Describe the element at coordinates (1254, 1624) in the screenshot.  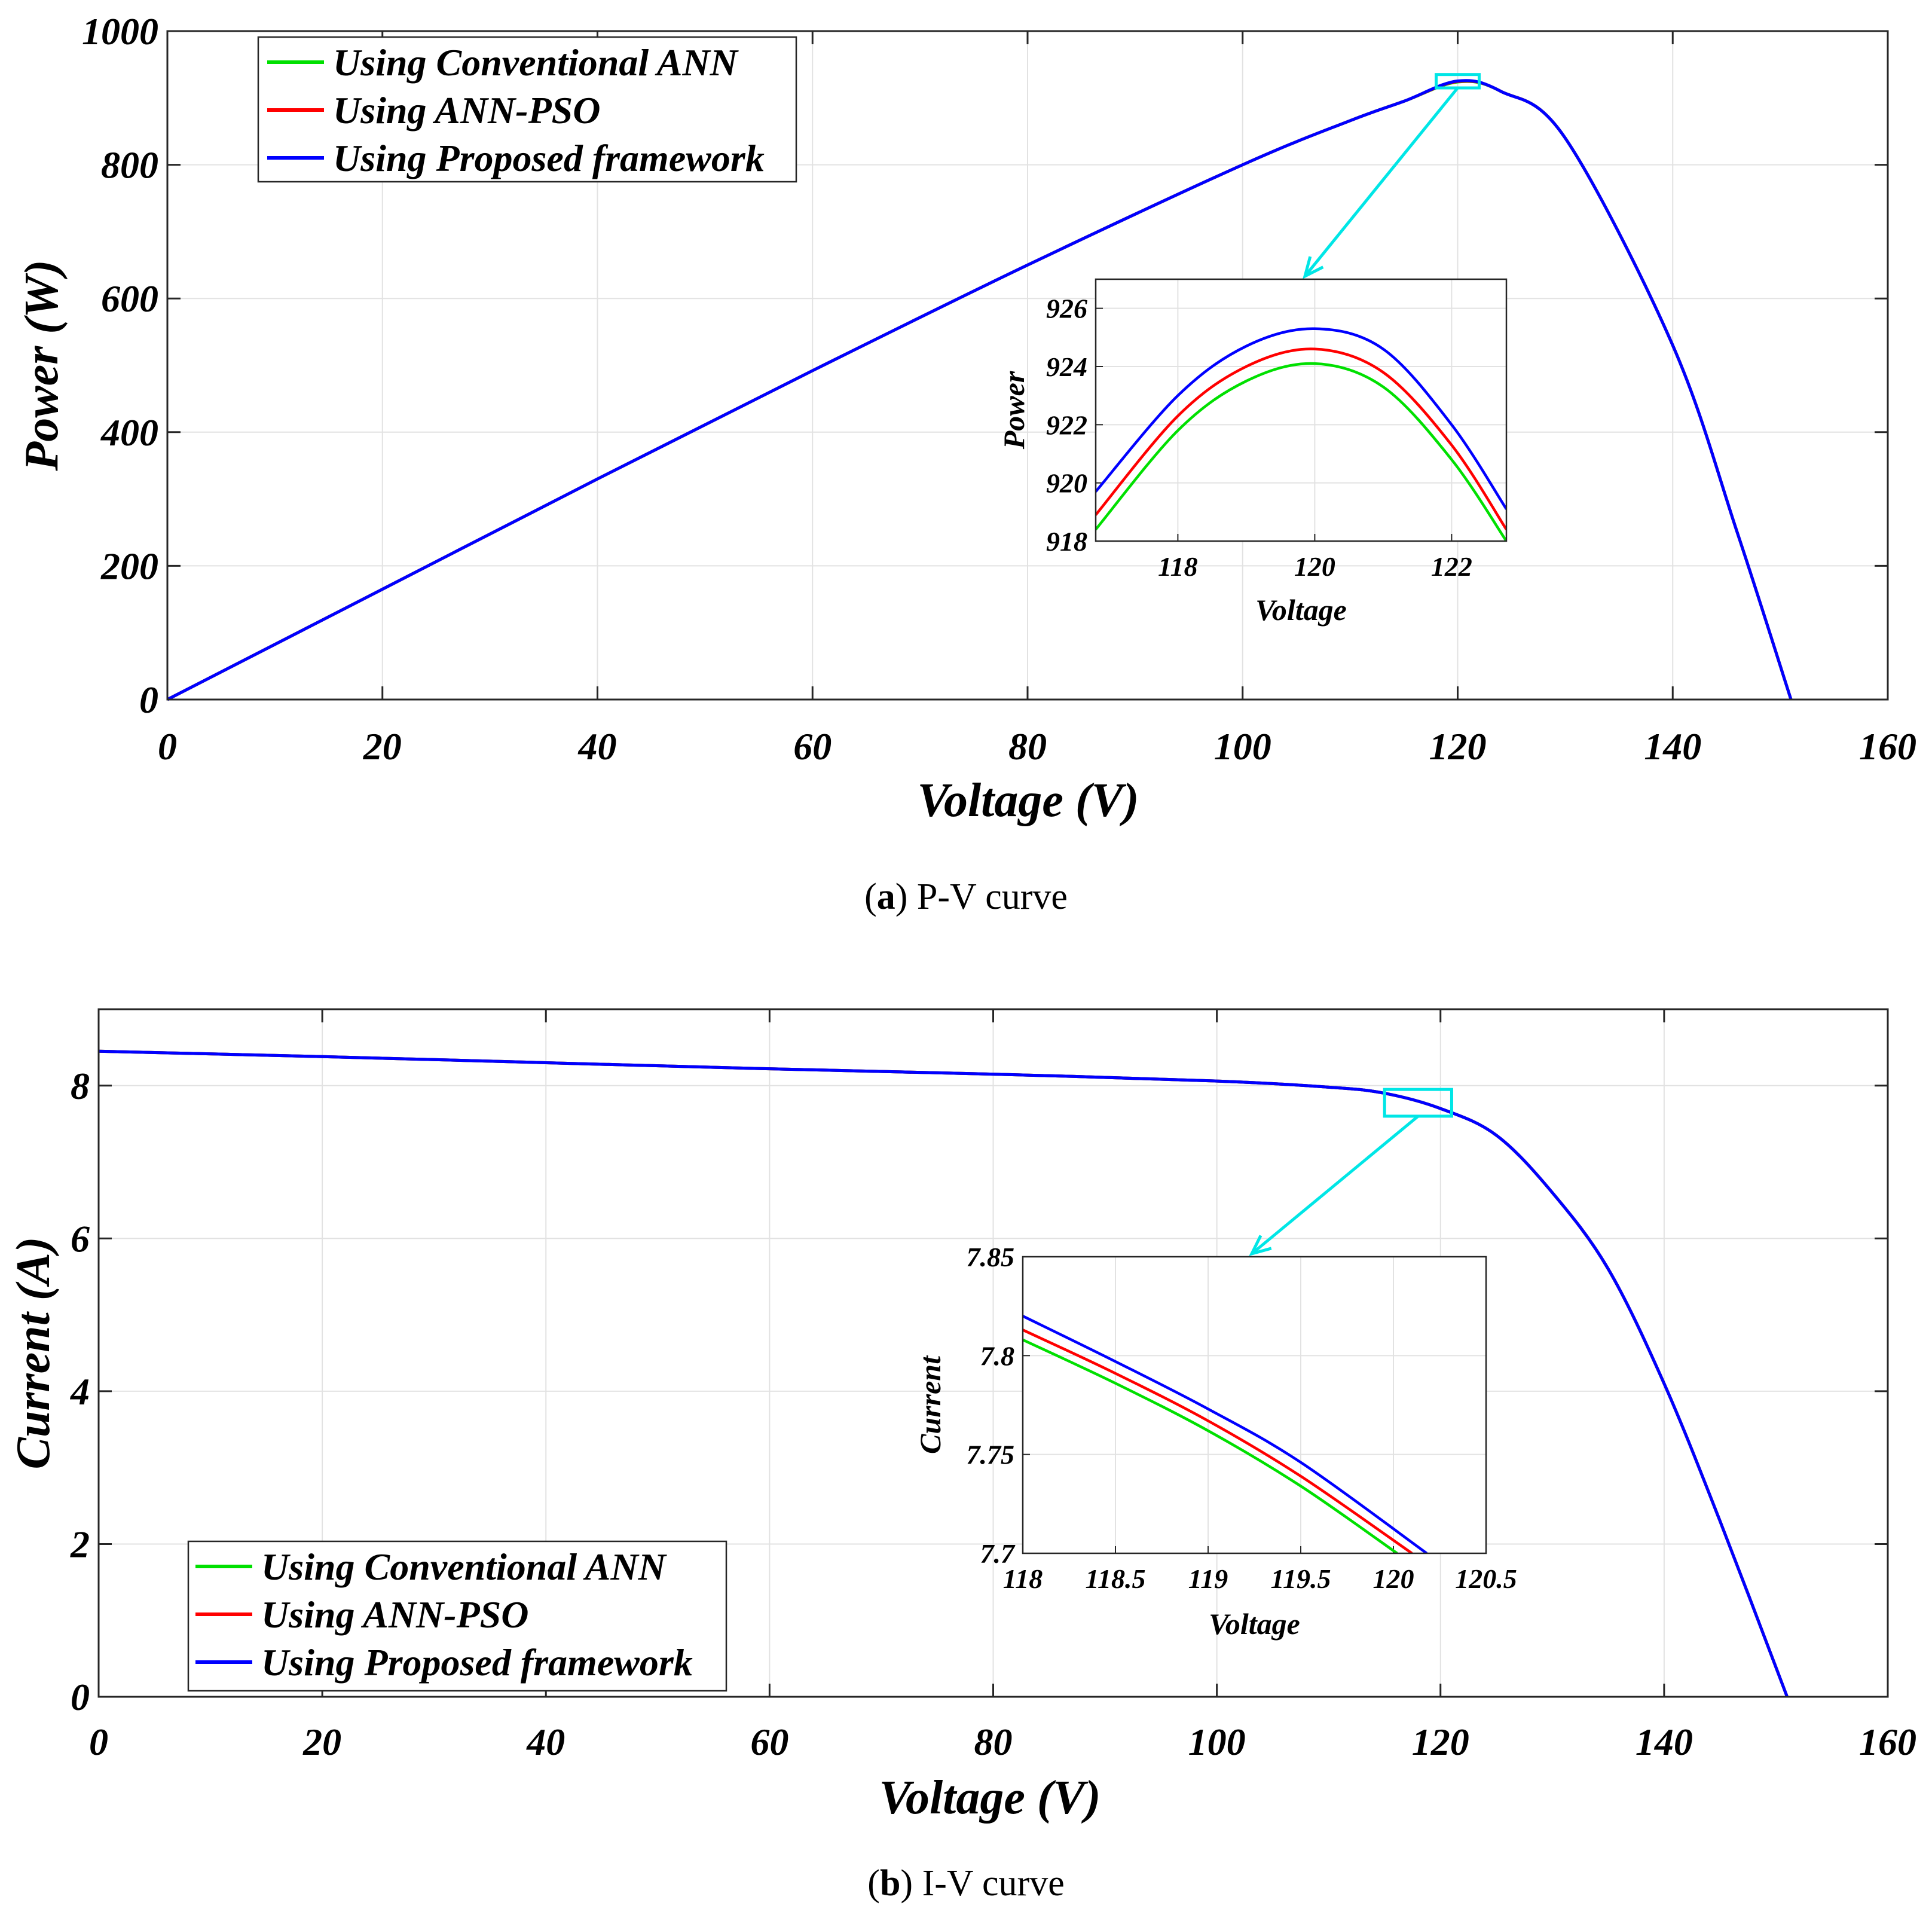
I see `iv-inset-x-label: Voltage` at that location.